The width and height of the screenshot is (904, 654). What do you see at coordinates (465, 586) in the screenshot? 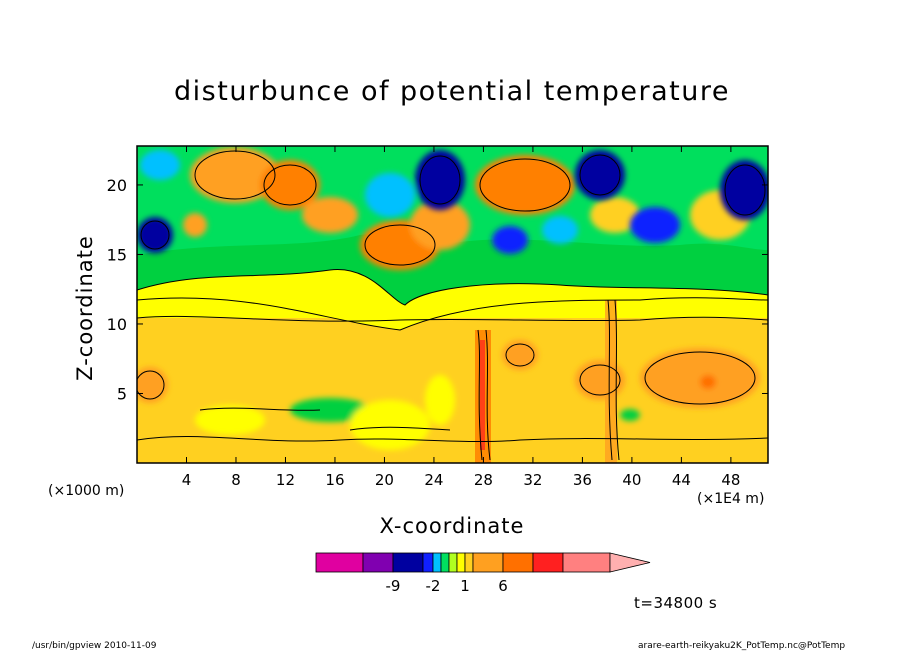
I see `colorbar-label: 1` at bounding box center [465, 586].